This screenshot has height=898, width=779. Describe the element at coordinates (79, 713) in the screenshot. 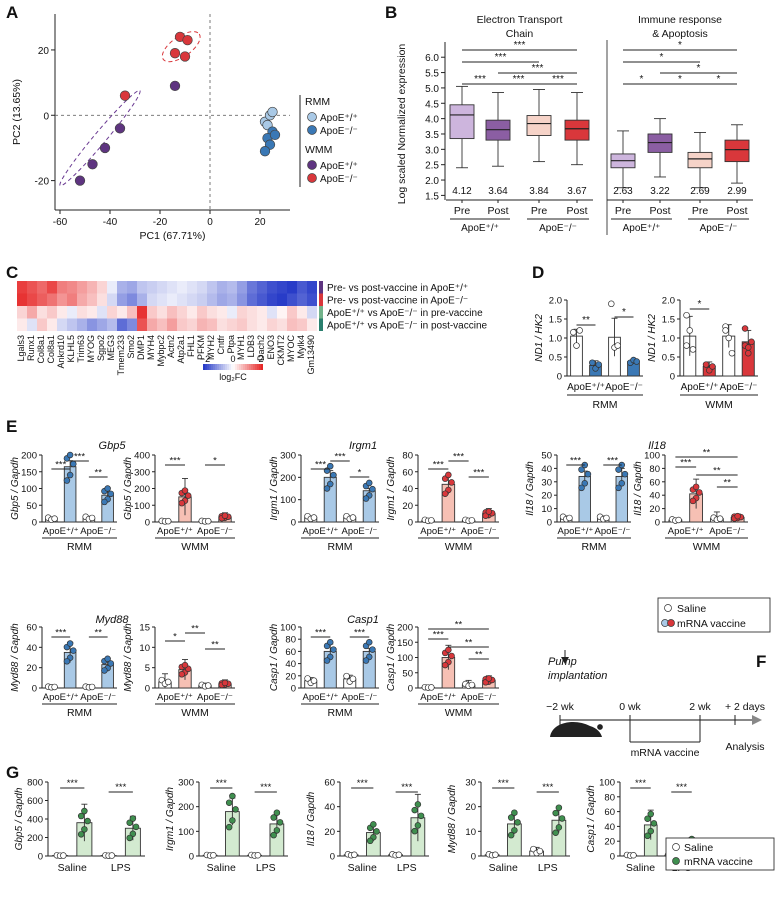

I see `group-label: RMM` at that location.